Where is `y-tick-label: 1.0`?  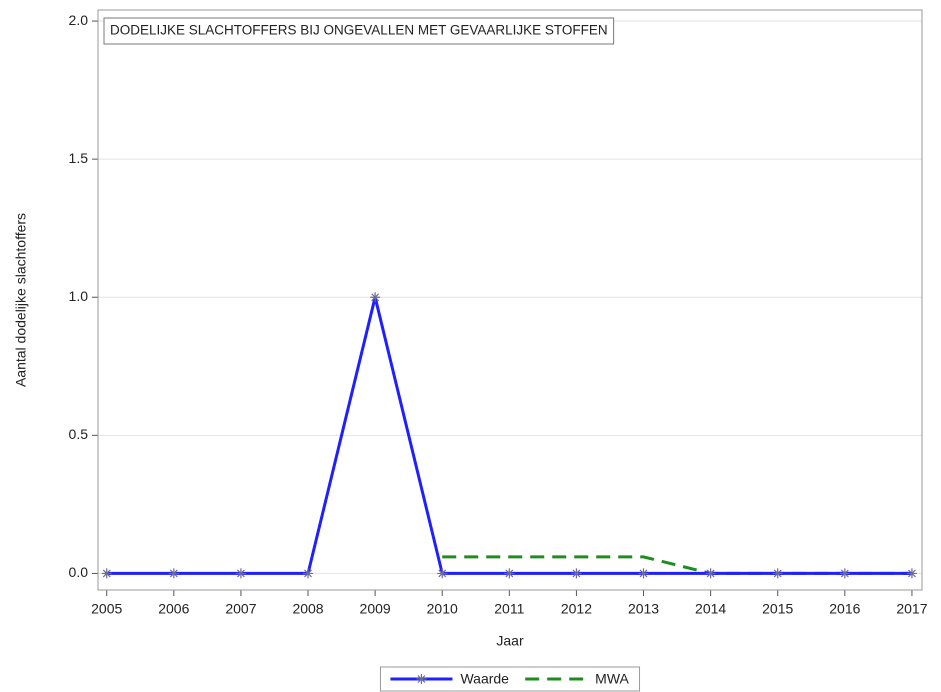 y-tick-label: 1.0 is located at coordinates (79, 296).